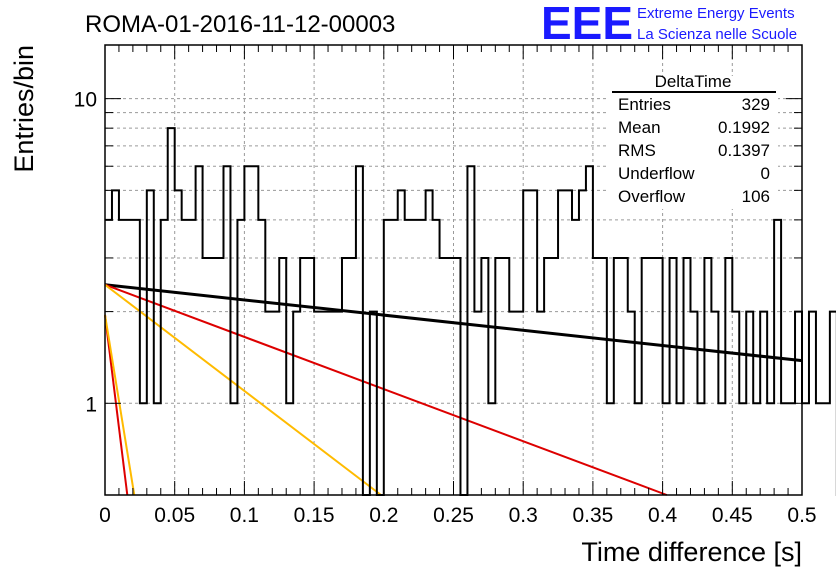  What do you see at coordinates (523, 515) in the screenshot?
I see `x-tick-label: 0.3` at bounding box center [523, 515].